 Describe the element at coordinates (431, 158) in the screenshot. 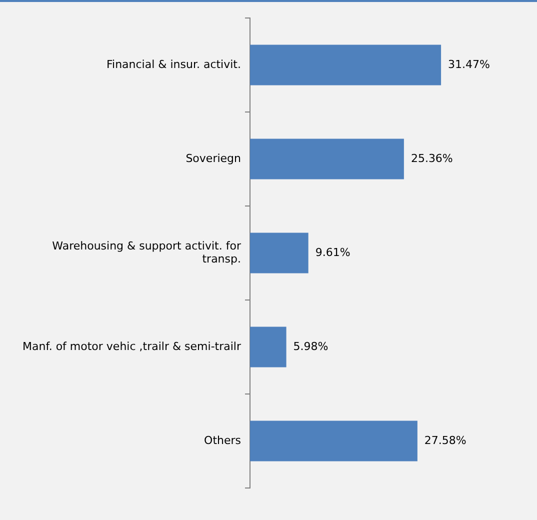

I see `data-label: 25.36%` at that location.